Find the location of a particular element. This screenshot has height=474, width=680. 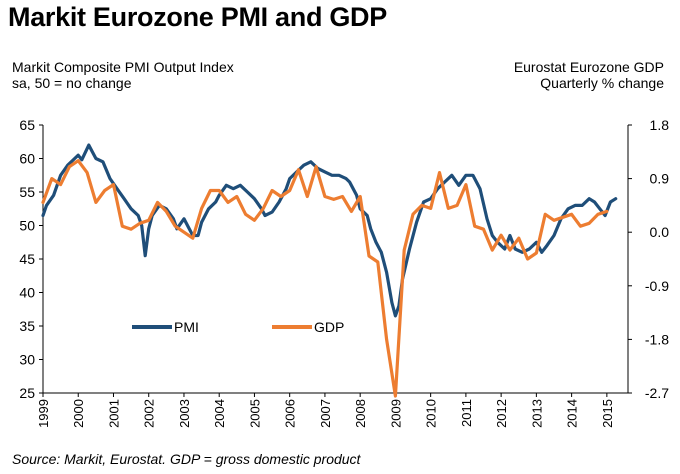

x-tick-label: 2000 is located at coordinates (78, 413).